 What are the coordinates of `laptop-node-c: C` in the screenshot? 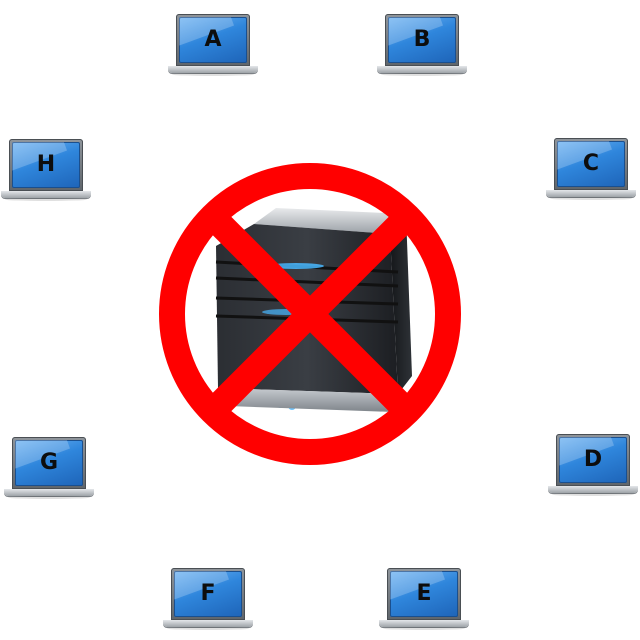 It's located at (591, 169).